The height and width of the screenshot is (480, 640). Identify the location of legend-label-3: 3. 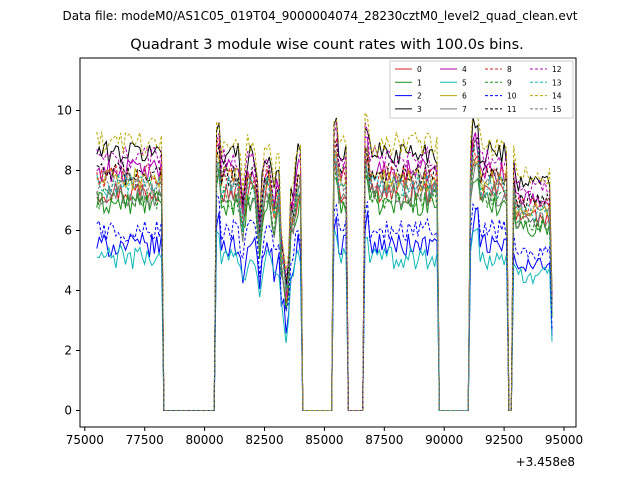
(419, 109).